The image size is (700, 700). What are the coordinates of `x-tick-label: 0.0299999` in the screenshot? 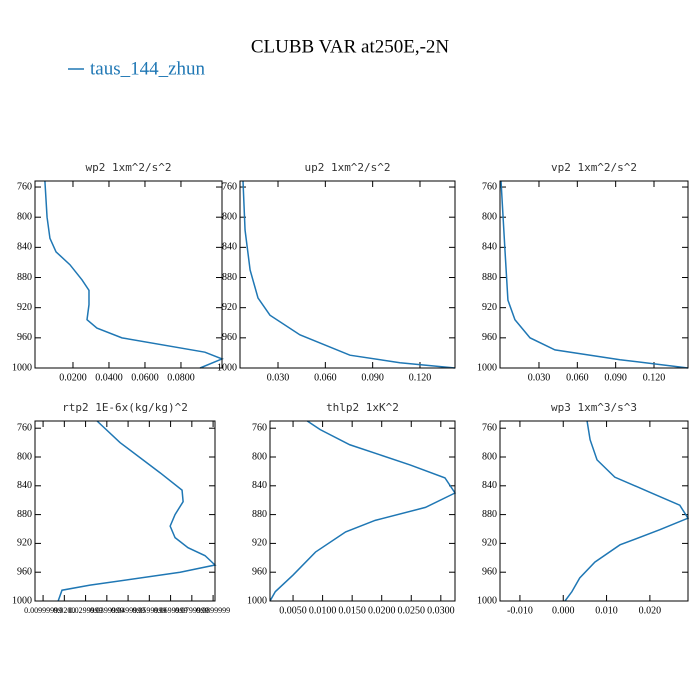 It's located at (86, 610).